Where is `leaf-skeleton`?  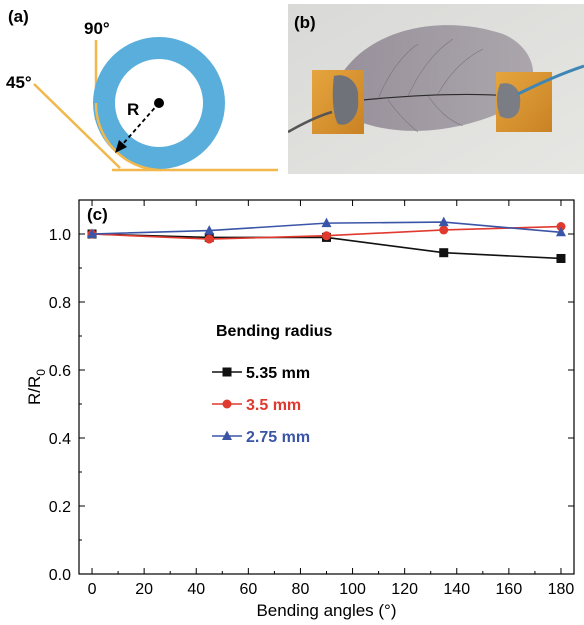 leaf-skeleton is located at coordinates (431, 78).